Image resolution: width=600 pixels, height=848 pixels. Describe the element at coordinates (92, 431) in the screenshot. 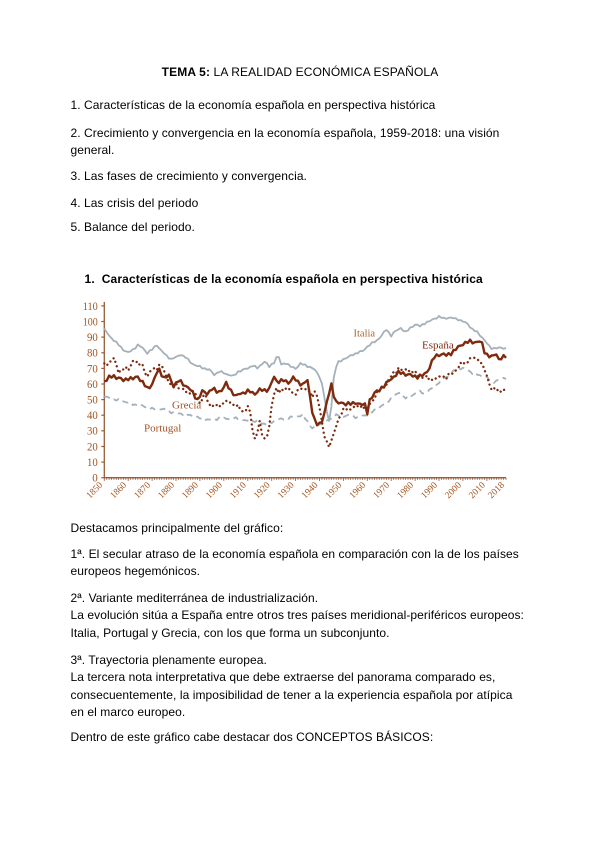

I see `svg-text: 30` at that location.